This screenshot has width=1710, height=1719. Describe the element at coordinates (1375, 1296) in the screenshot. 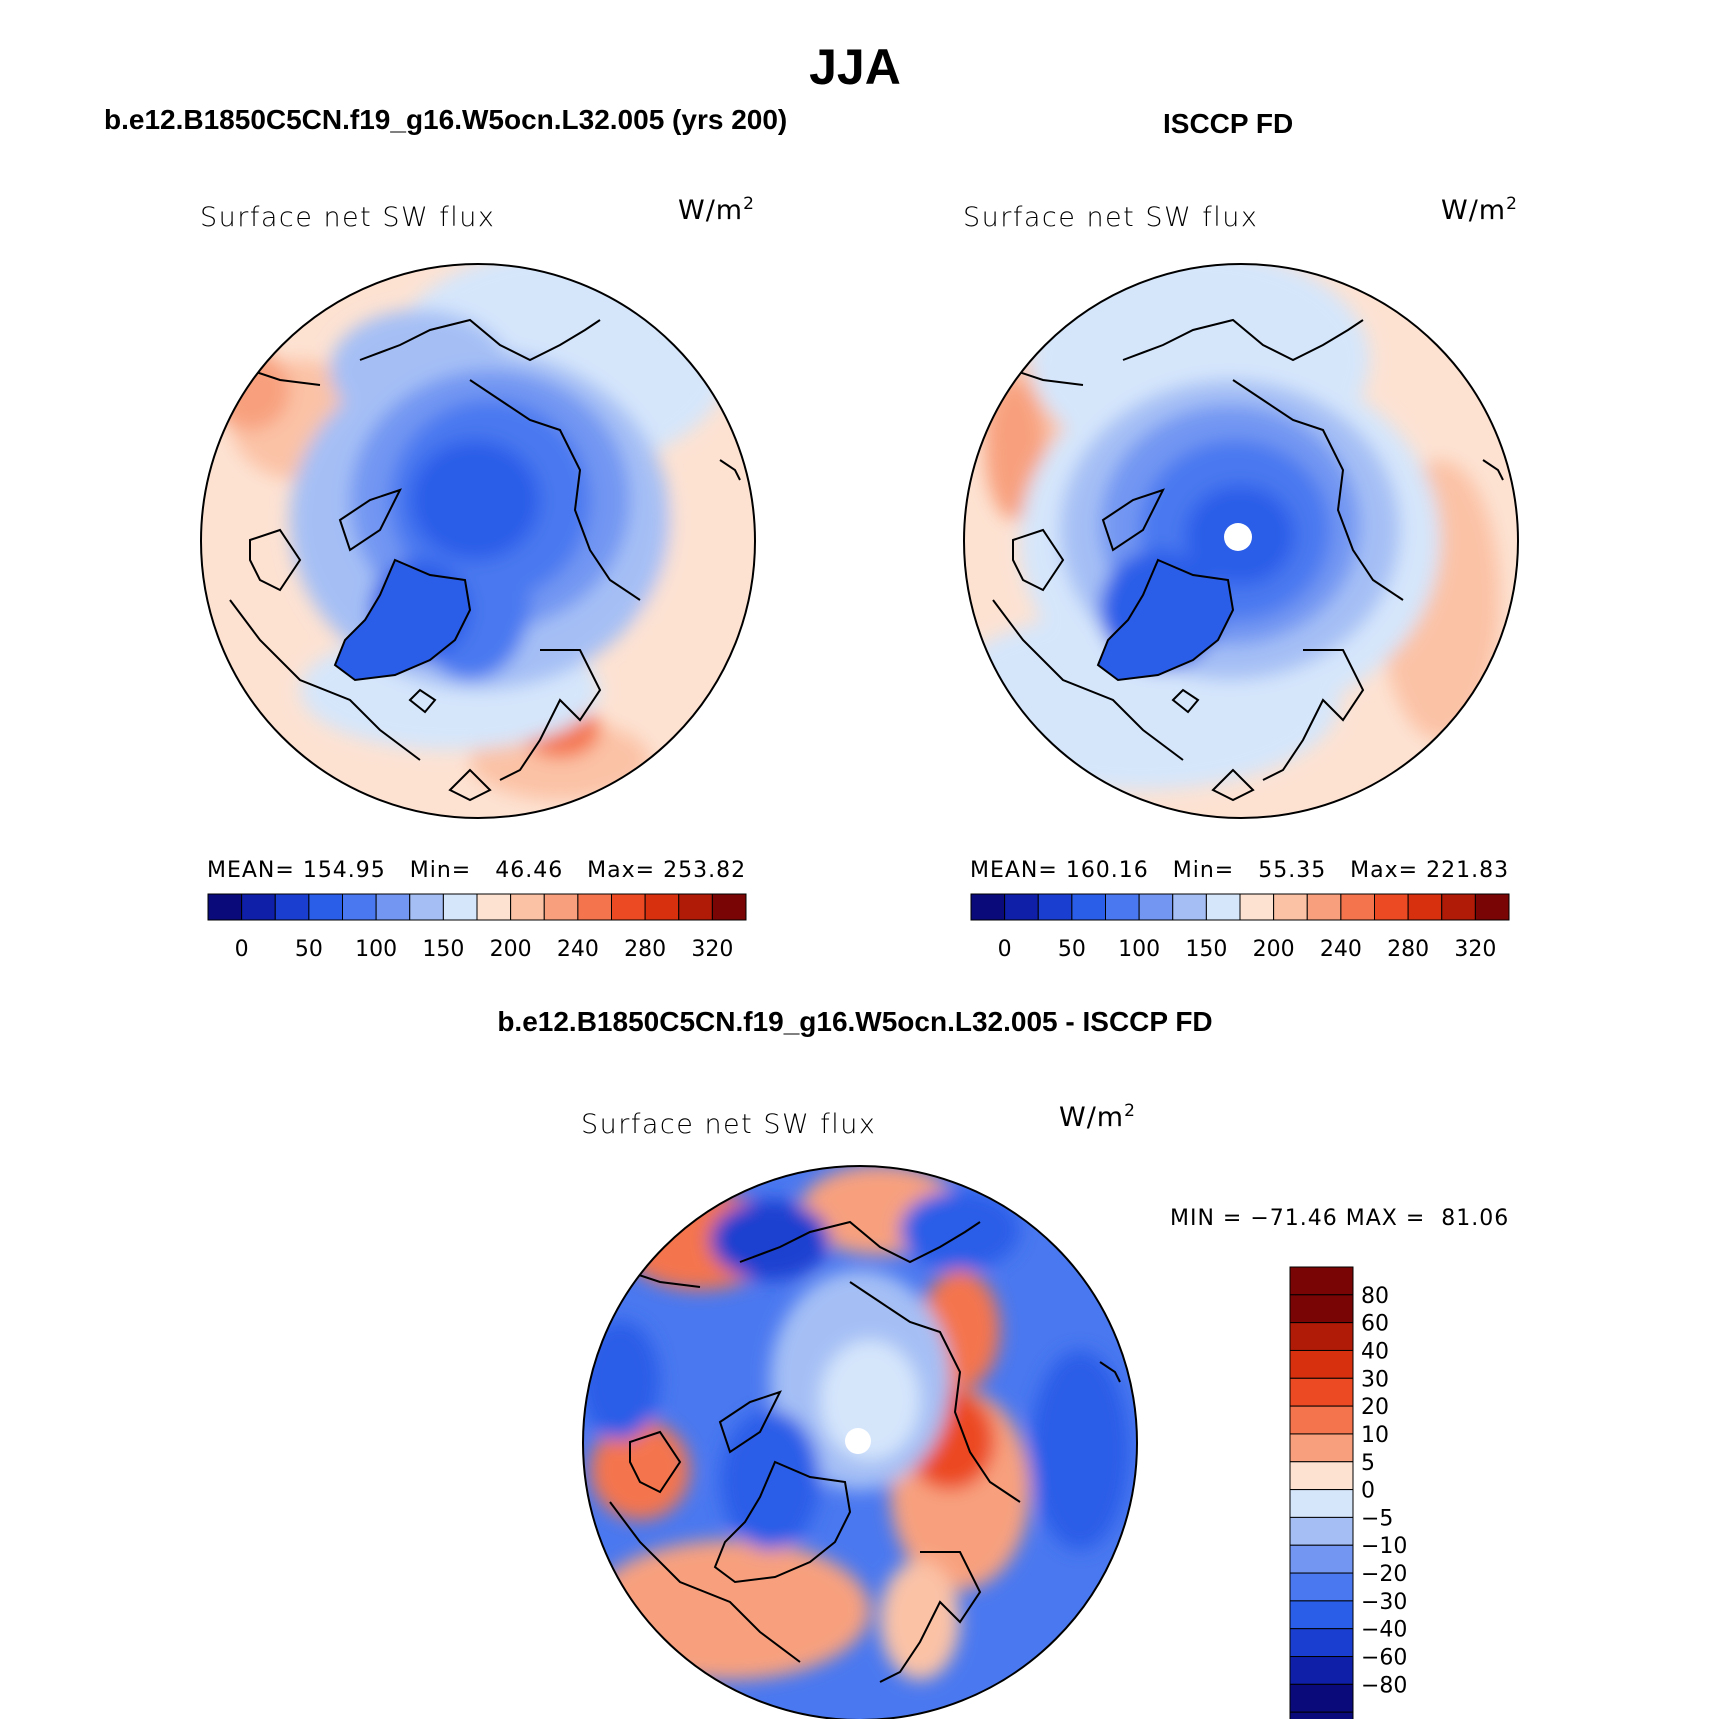

I see `diff-colorbar-tick-label: 80` at that location.